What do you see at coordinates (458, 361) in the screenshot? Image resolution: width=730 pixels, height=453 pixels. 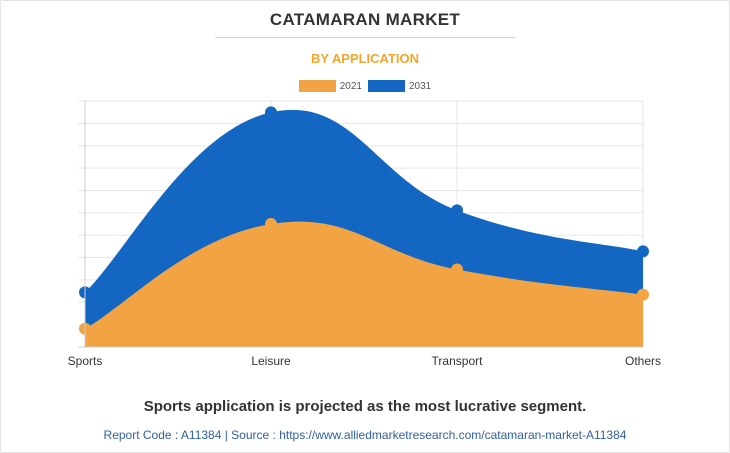 I see `x-tick-label-transport: Transport` at bounding box center [458, 361].